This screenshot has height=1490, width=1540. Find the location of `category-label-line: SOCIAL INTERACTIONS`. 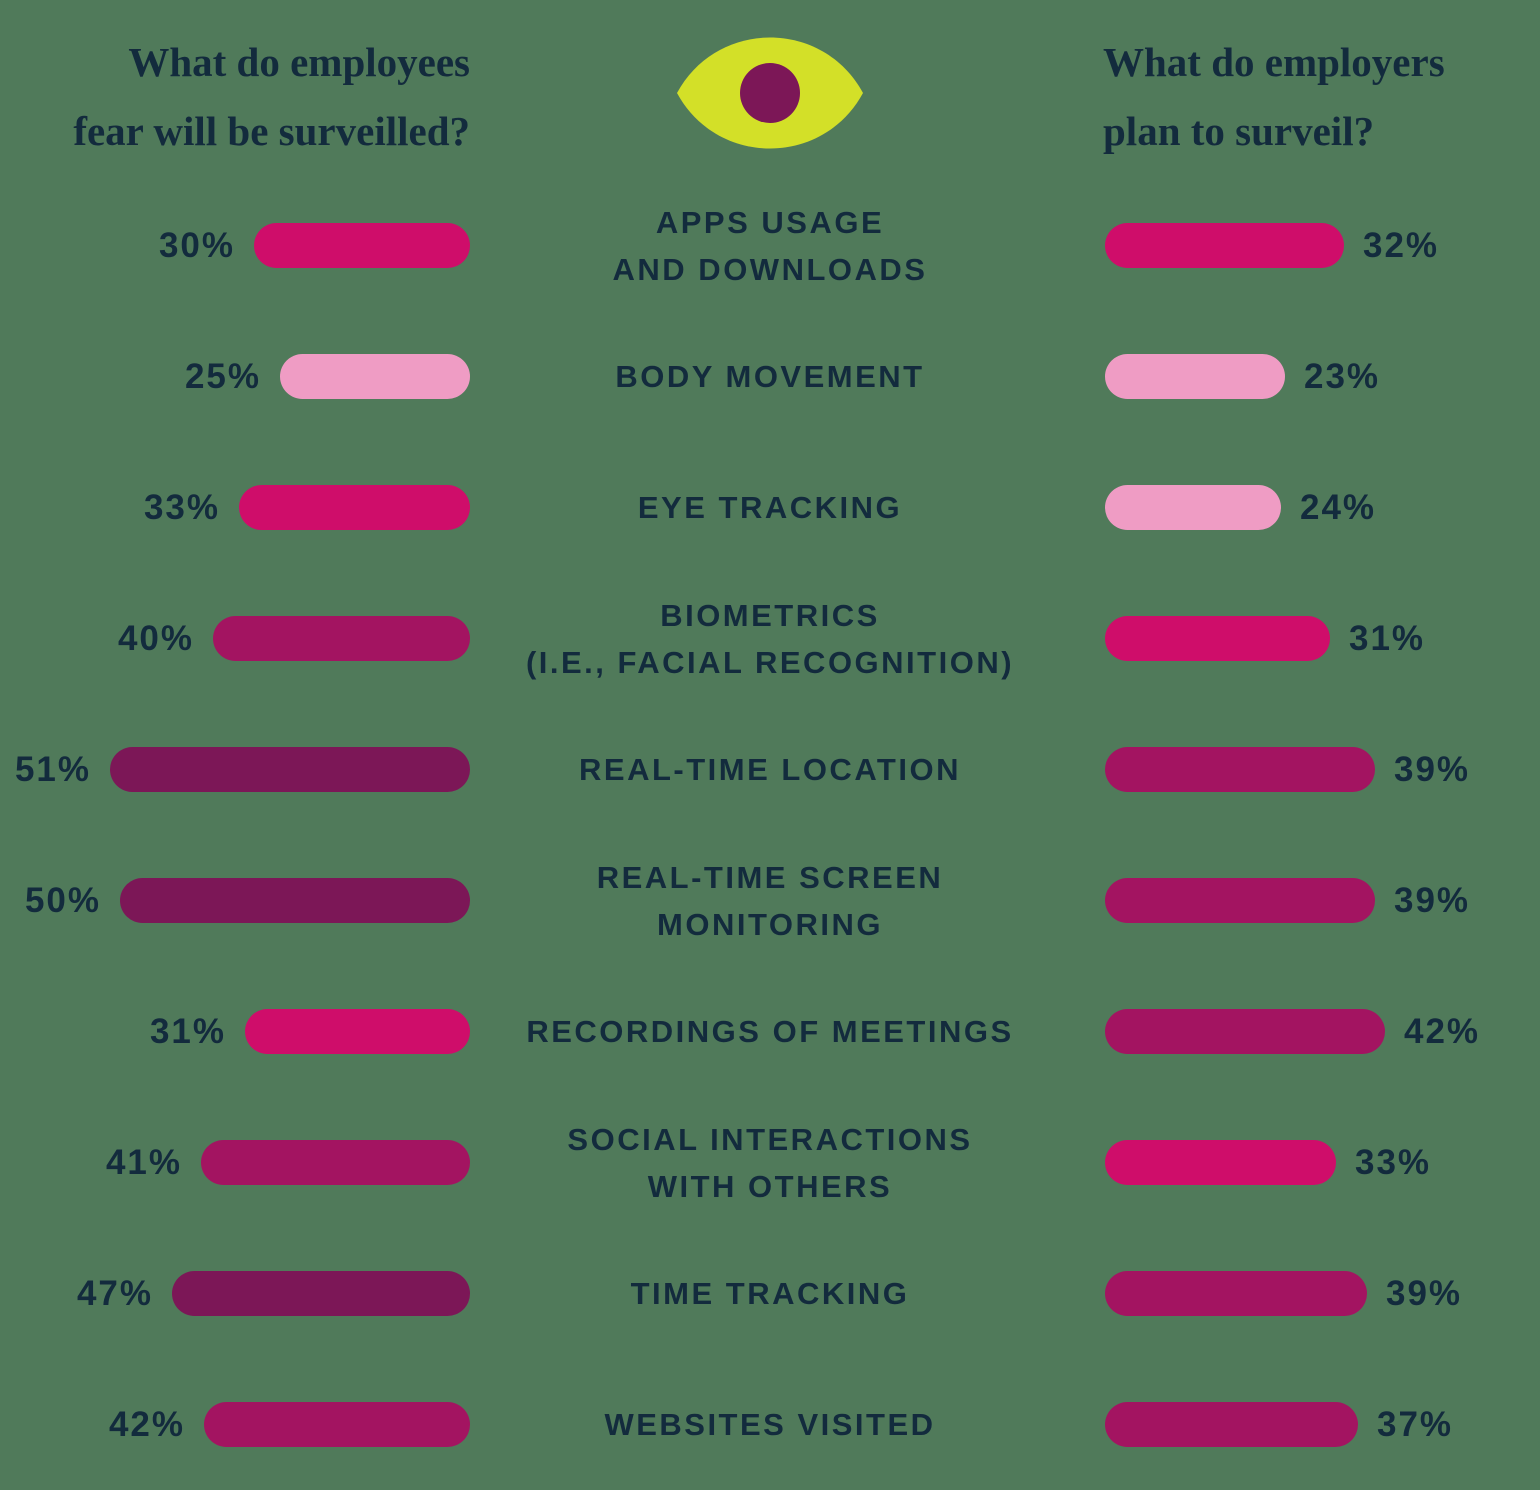

category-label-line: SOCIAL INTERACTIONS is located at coordinates (770, 1139).